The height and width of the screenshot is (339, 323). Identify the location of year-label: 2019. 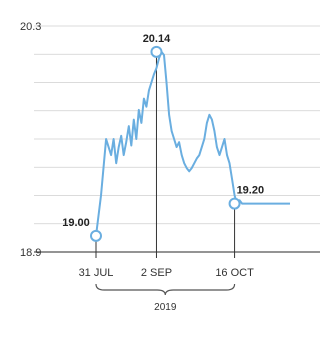
(165, 307).